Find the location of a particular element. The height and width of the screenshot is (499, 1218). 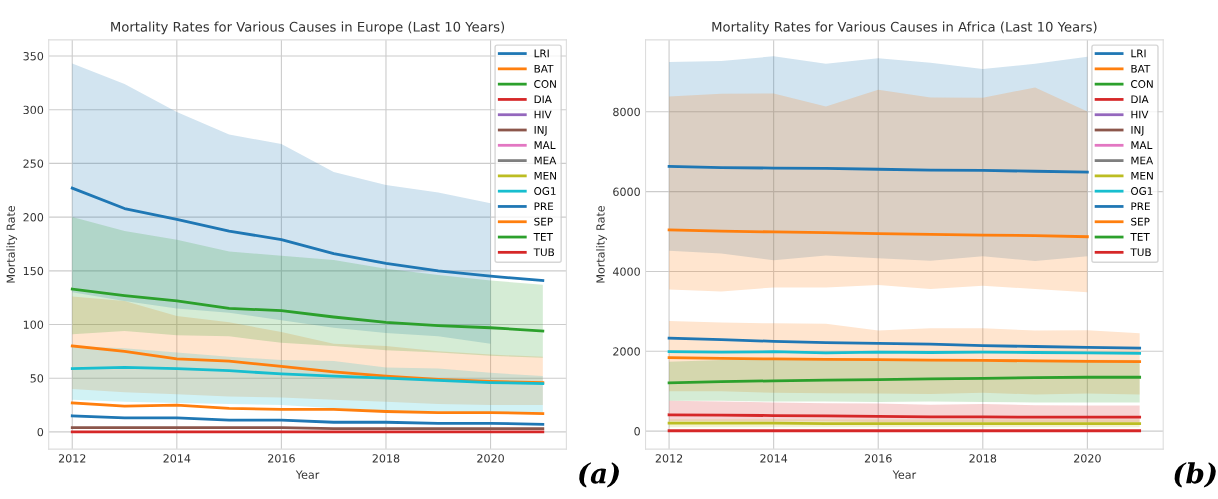

y-tick-label: 200 is located at coordinates (33, 217).